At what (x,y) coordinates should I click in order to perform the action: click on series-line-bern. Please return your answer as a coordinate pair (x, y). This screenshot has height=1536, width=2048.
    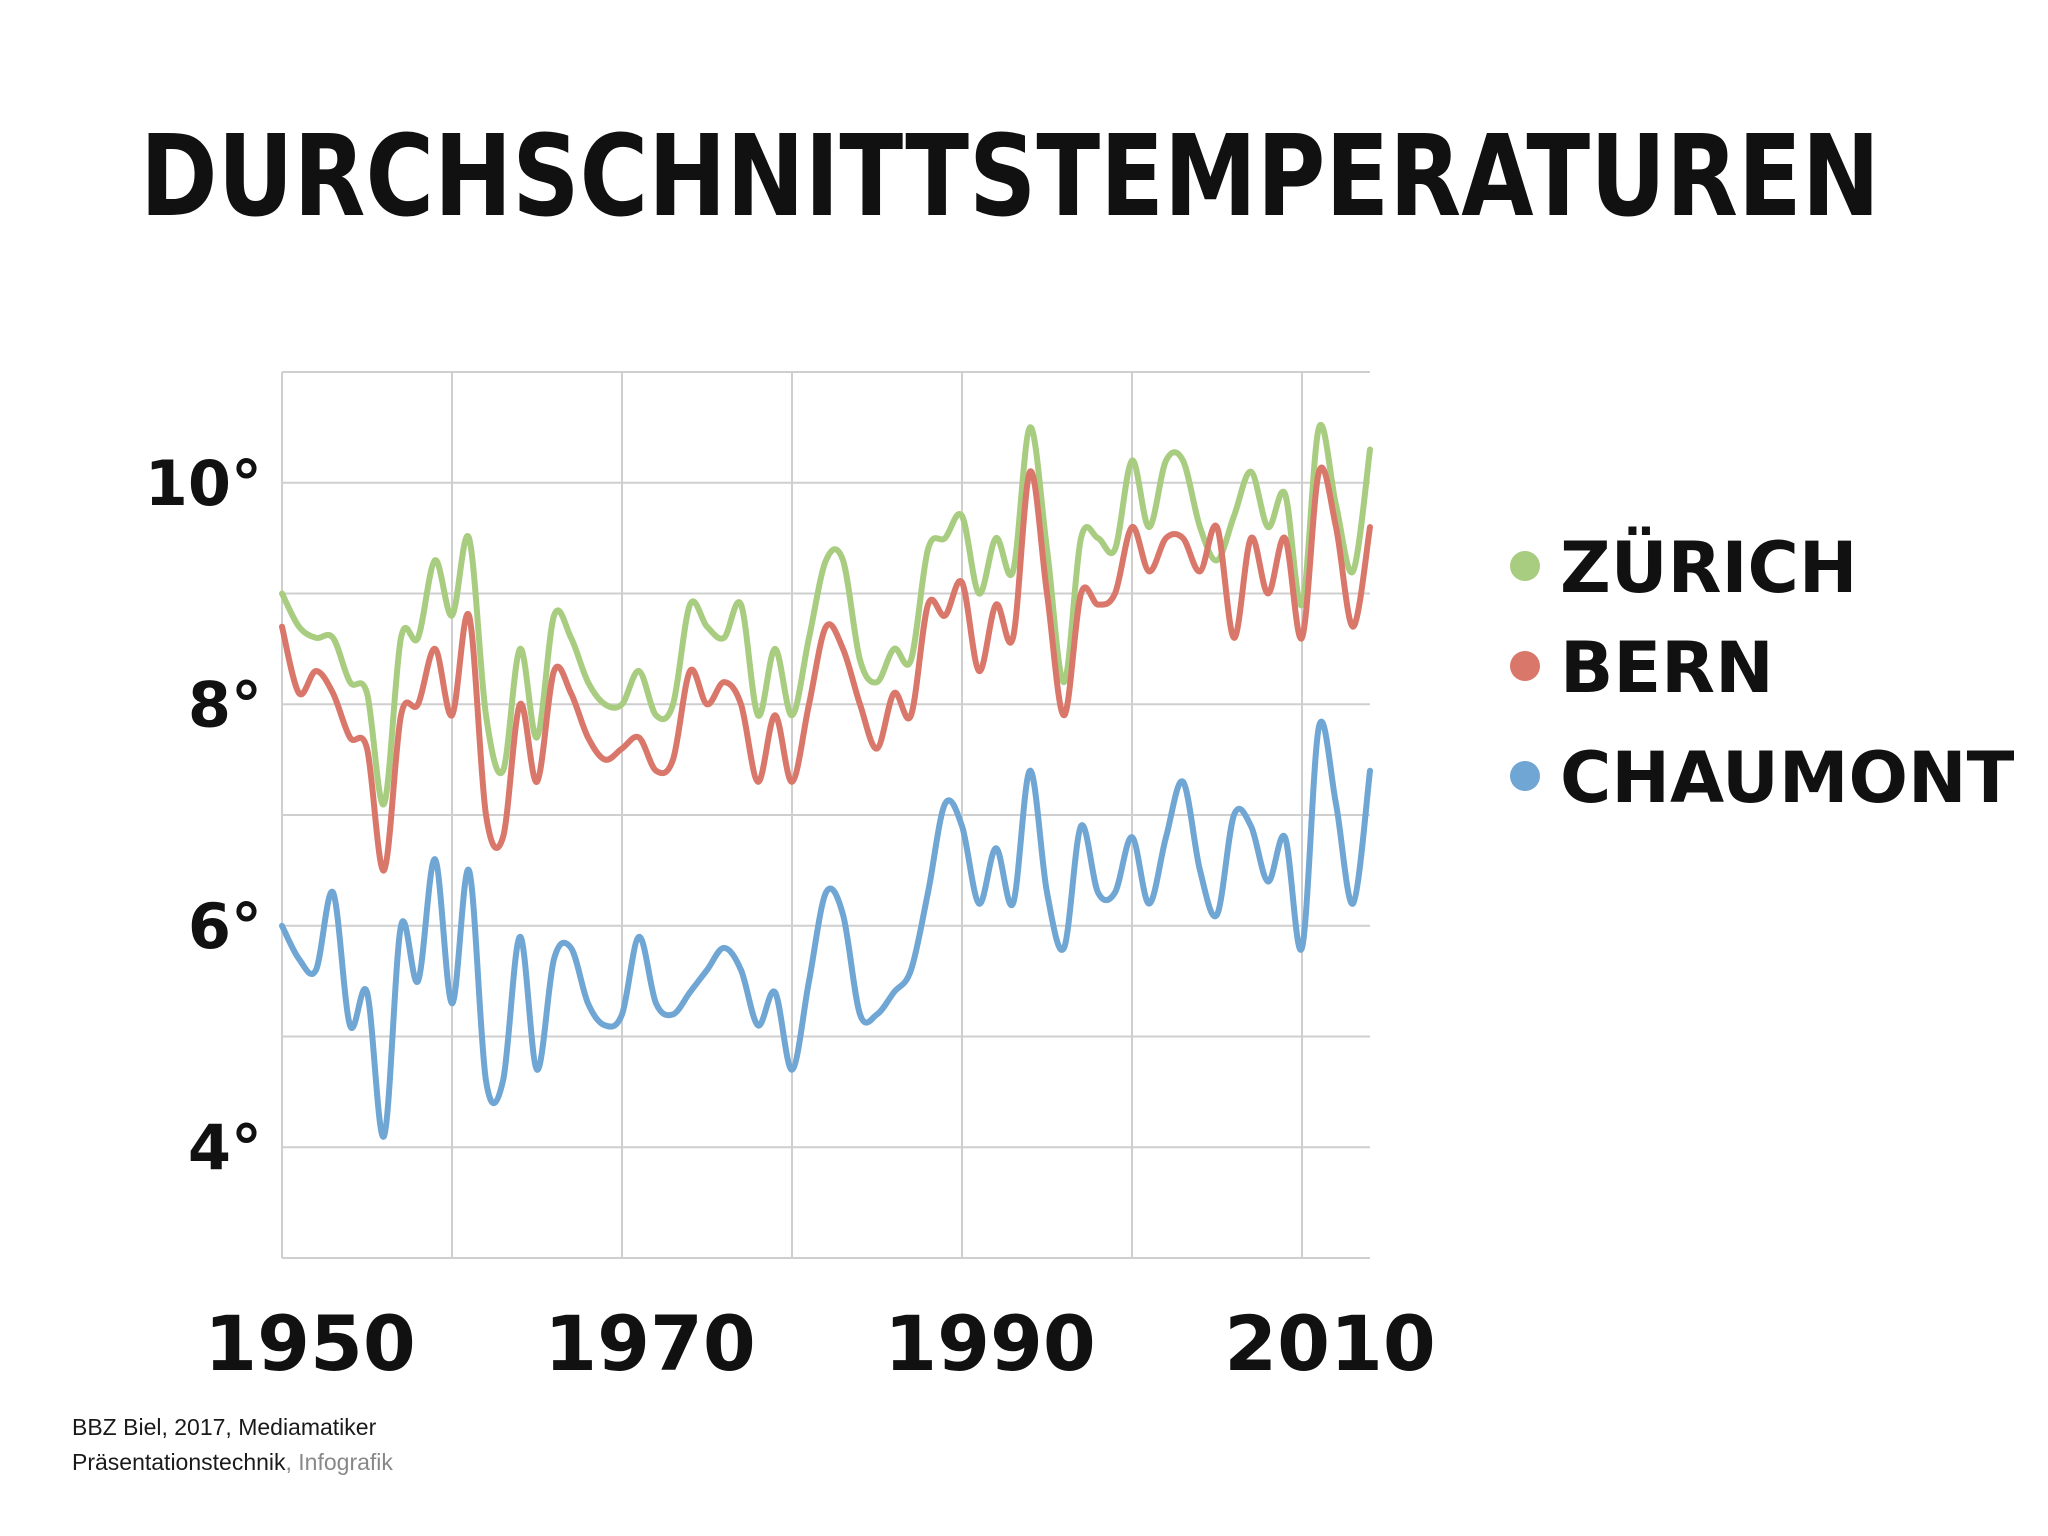
    Looking at the image, I should click on (826, 669).